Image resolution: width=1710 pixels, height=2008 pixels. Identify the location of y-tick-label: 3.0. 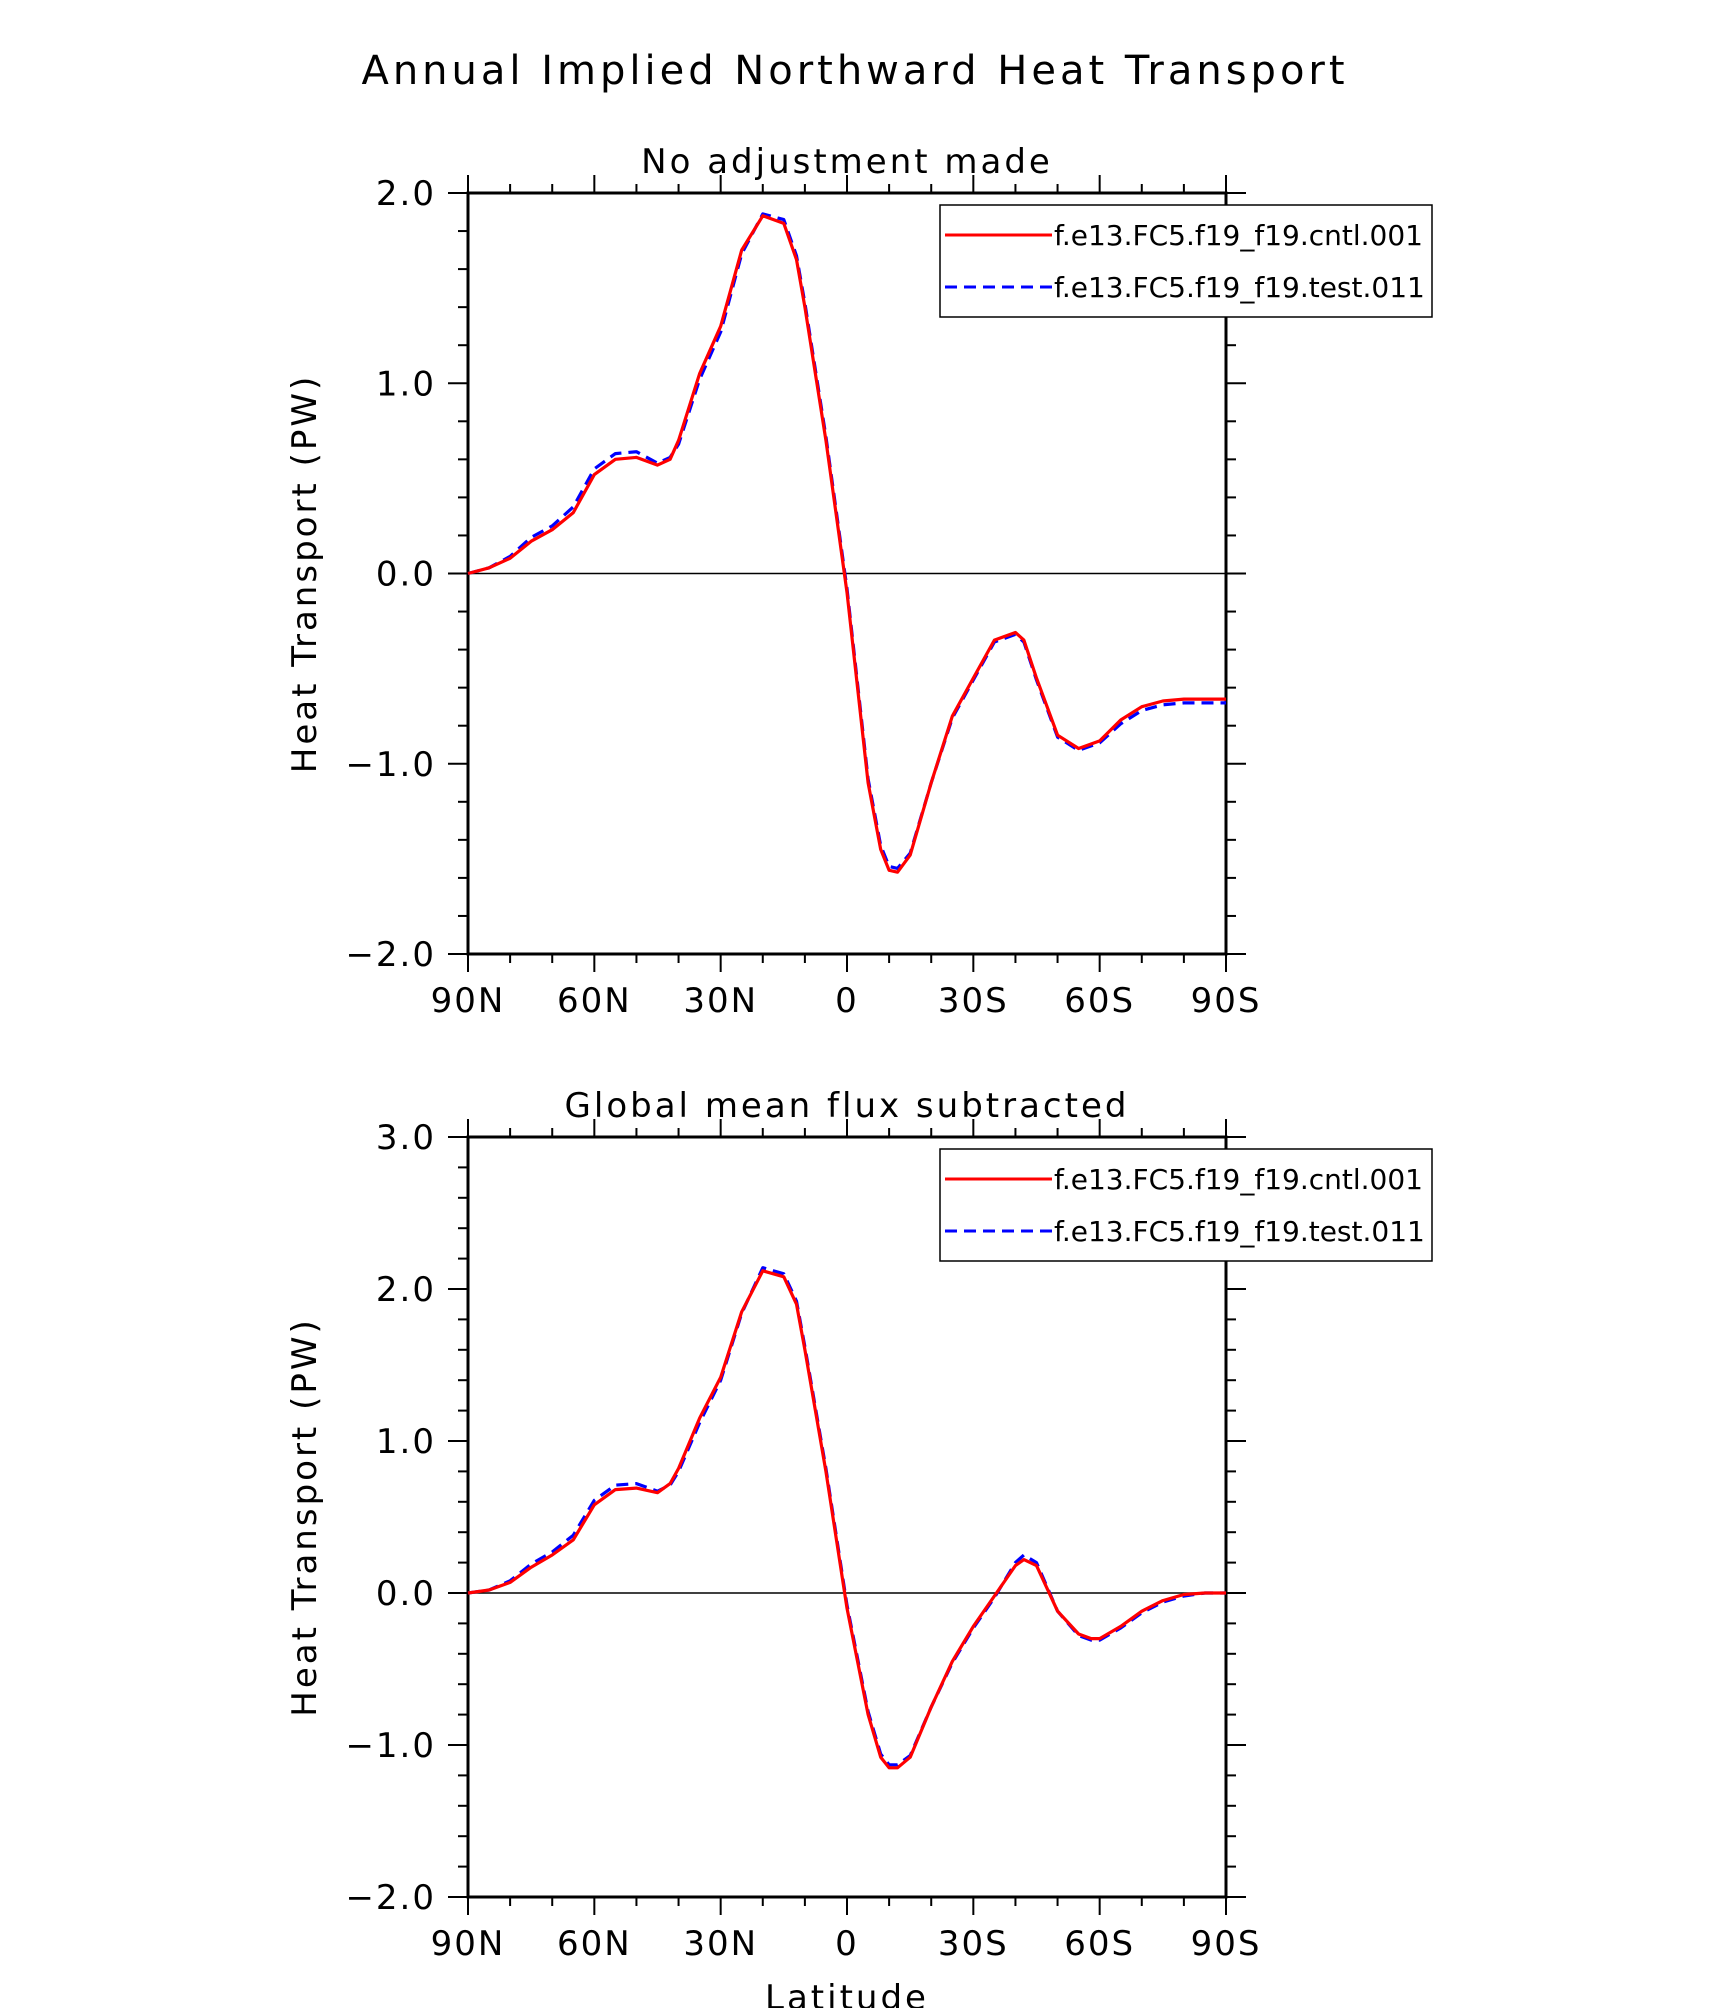
(406, 1138).